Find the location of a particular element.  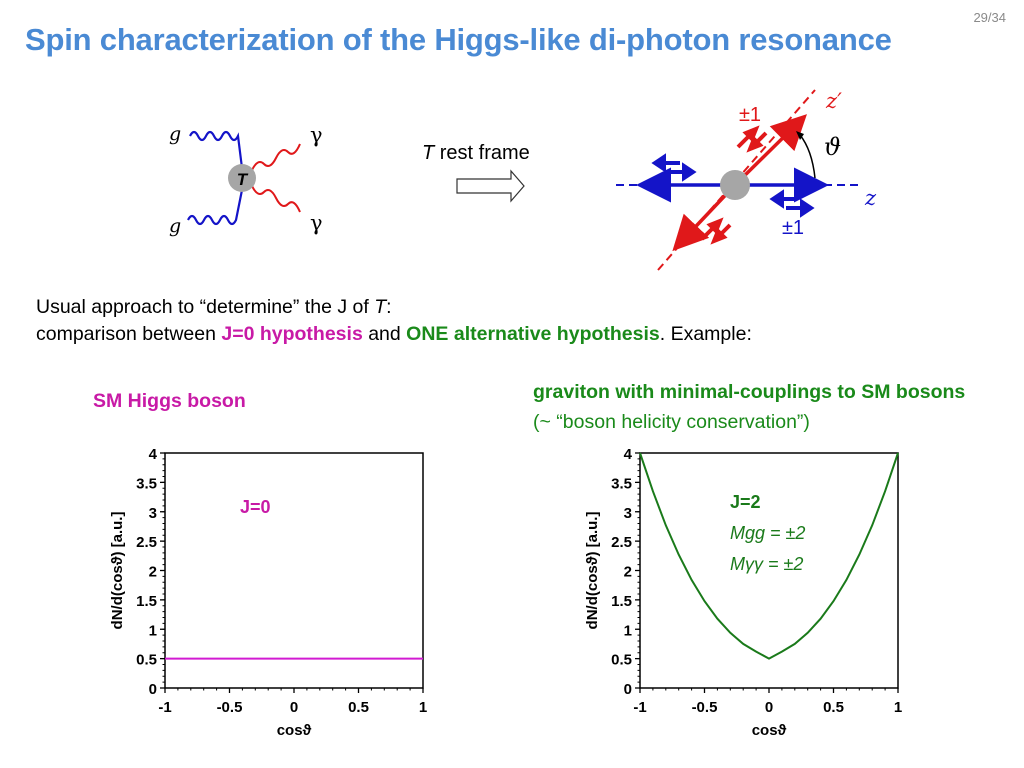

photon-label-bottom: γ is located at coordinates (316, 223).